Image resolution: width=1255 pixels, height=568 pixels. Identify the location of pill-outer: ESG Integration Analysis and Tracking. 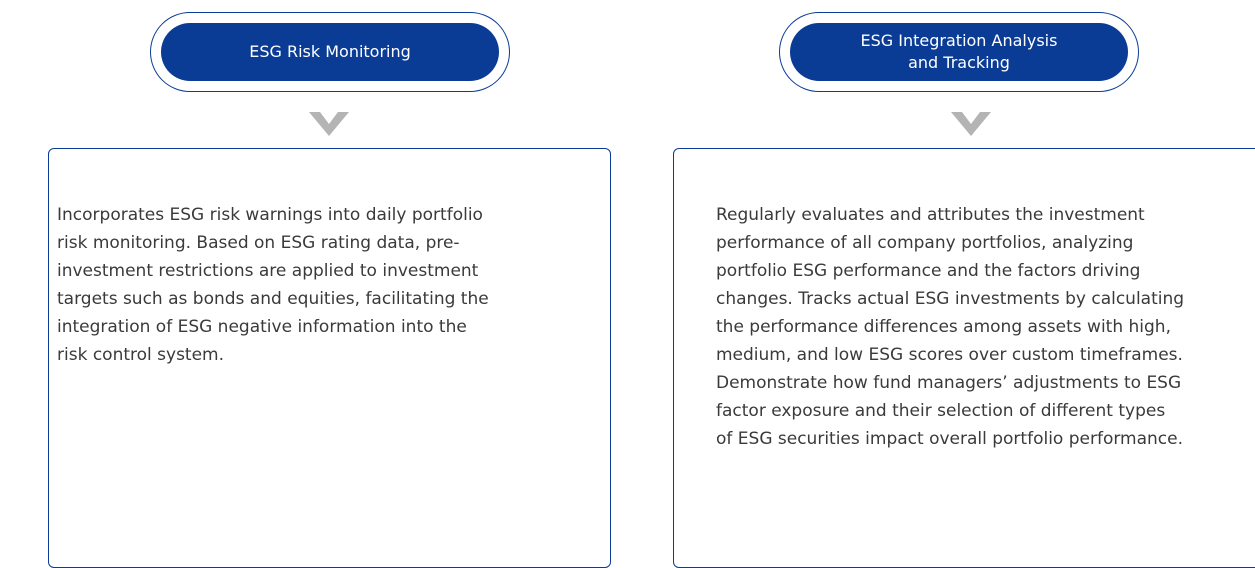
(959, 52).